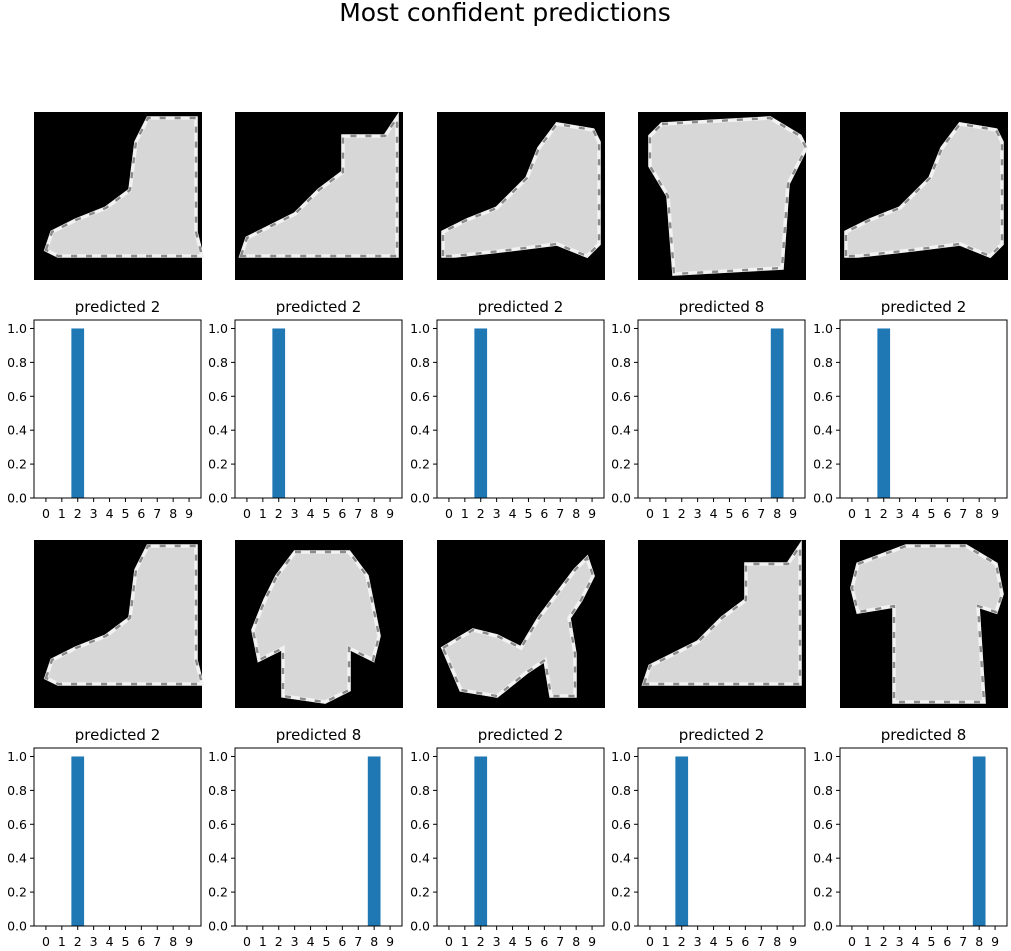 The width and height of the screenshot is (1011, 951). What do you see at coordinates (505, 13) in the screenshot?
I see `figure-title: Most confident predictions` at bounding box center [505, 13].